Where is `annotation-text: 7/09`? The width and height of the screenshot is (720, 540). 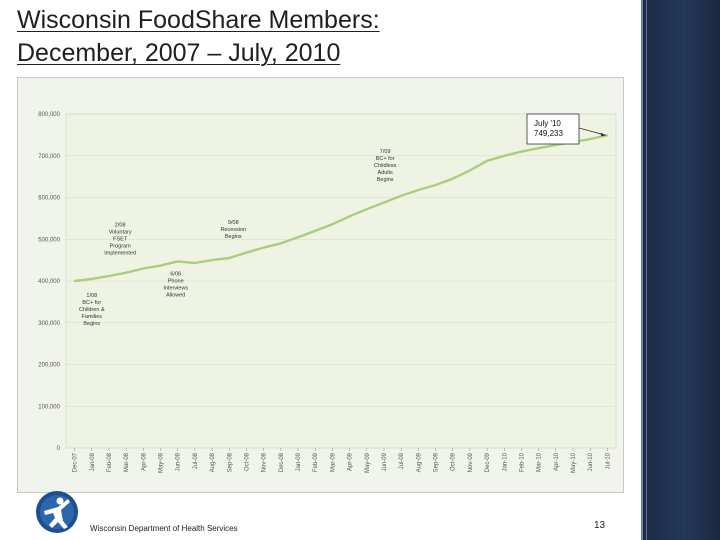 annotation-text: 7/09 is located at coordinates (385, 152).